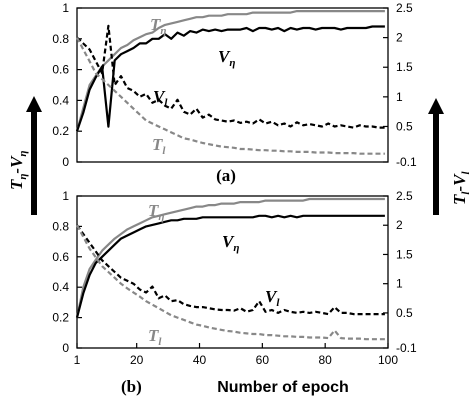  I want to click on x-ticks-b: 1 20 40 60 80 100, so click(236, 355).